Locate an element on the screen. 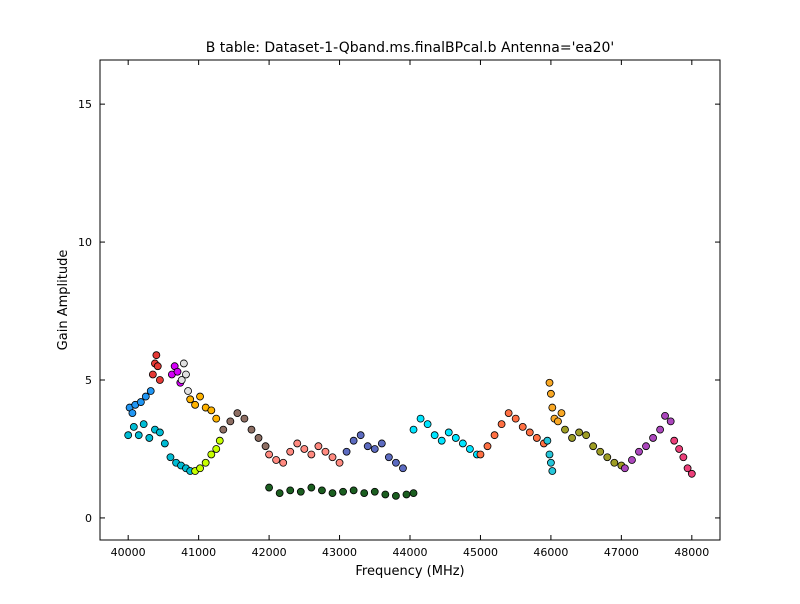 The height and width of the screenshot is (604, 800). x-tick-label: 46000 is located at coordinates (550, 552).